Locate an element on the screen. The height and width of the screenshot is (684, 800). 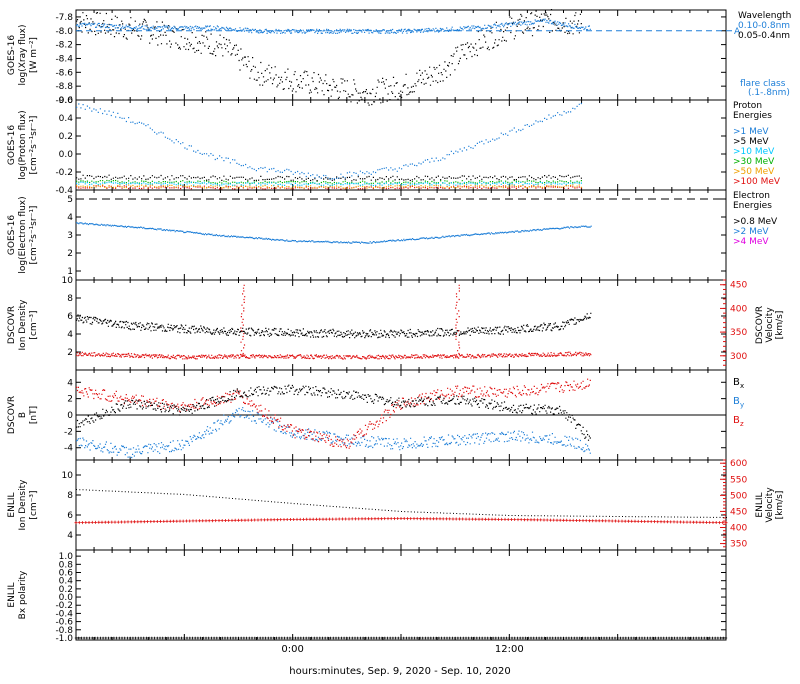
y-tick-label: 3 is located at coordinates (70, 236).